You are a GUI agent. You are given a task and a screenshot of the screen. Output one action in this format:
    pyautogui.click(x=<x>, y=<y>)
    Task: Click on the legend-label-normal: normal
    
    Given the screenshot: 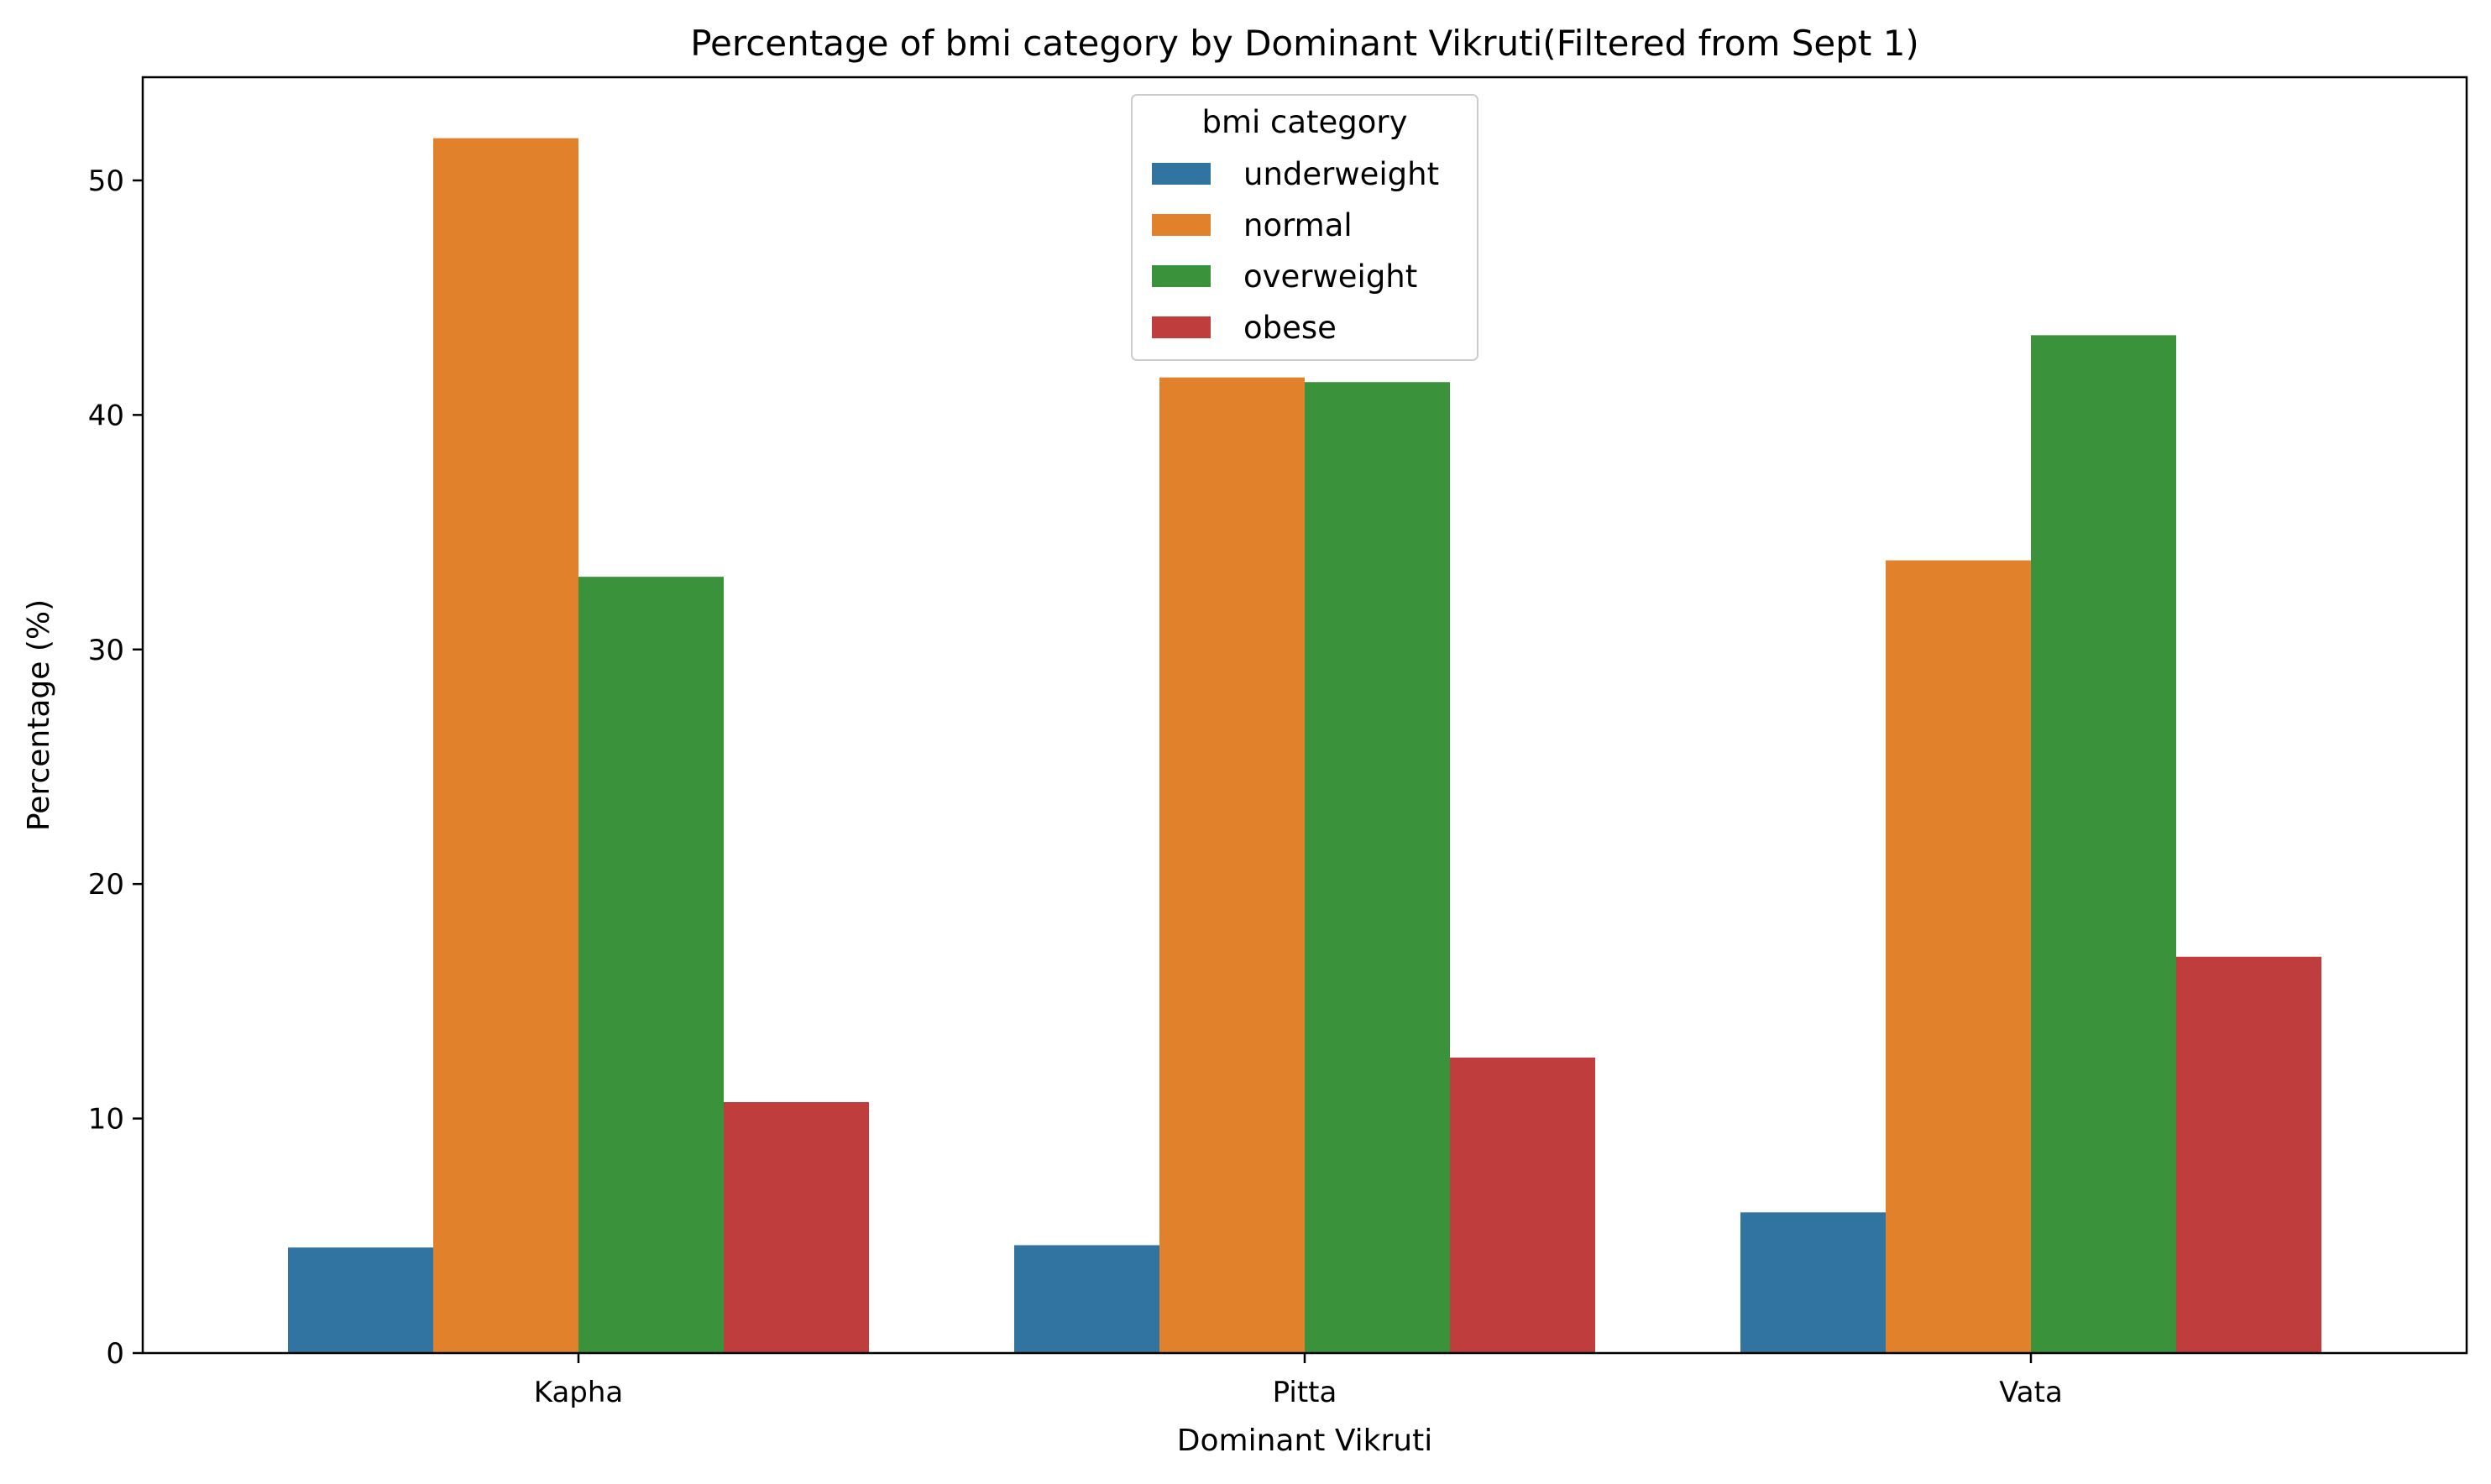 What is the action you would take?
    pyautogui.click(x=1298, y=225)
    